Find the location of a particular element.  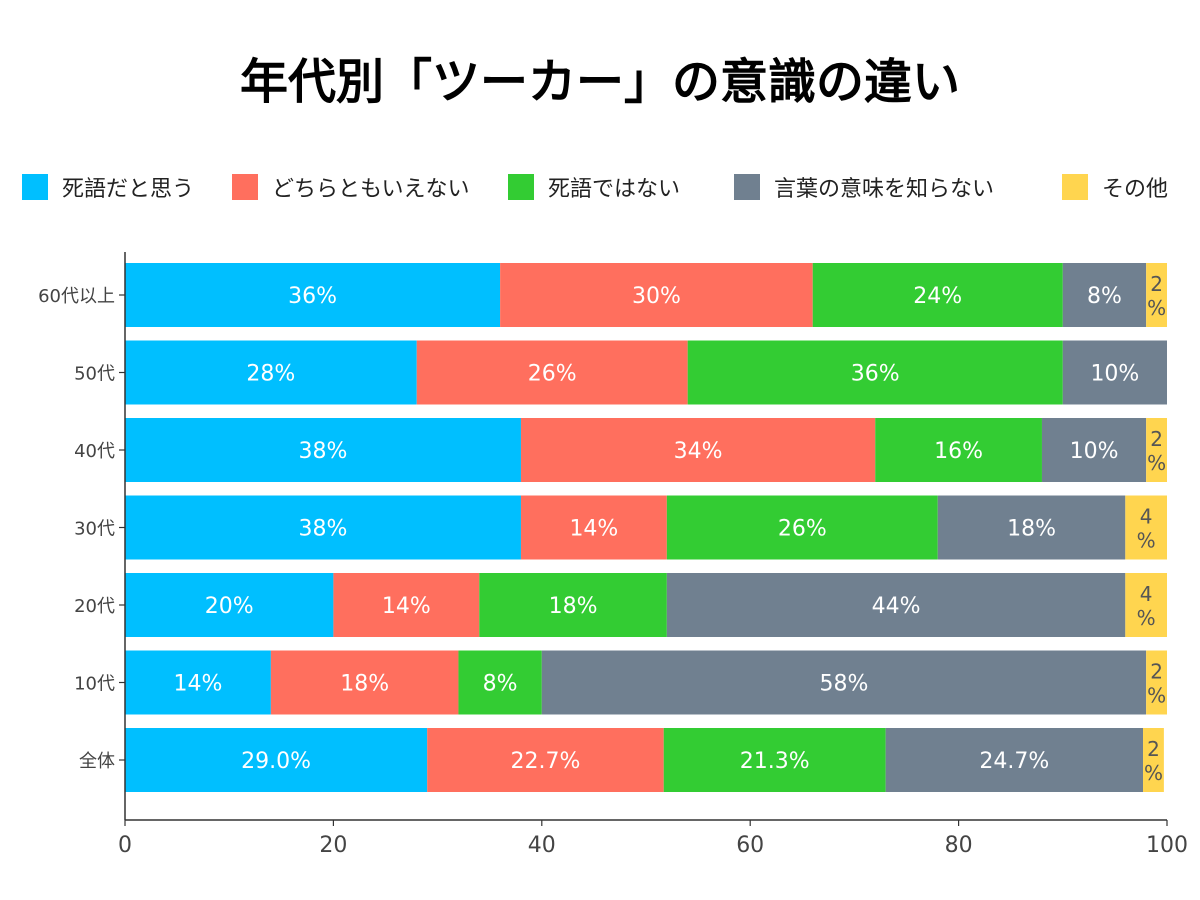

y-tick-label: 30代 is located at coordinates (94, 529).